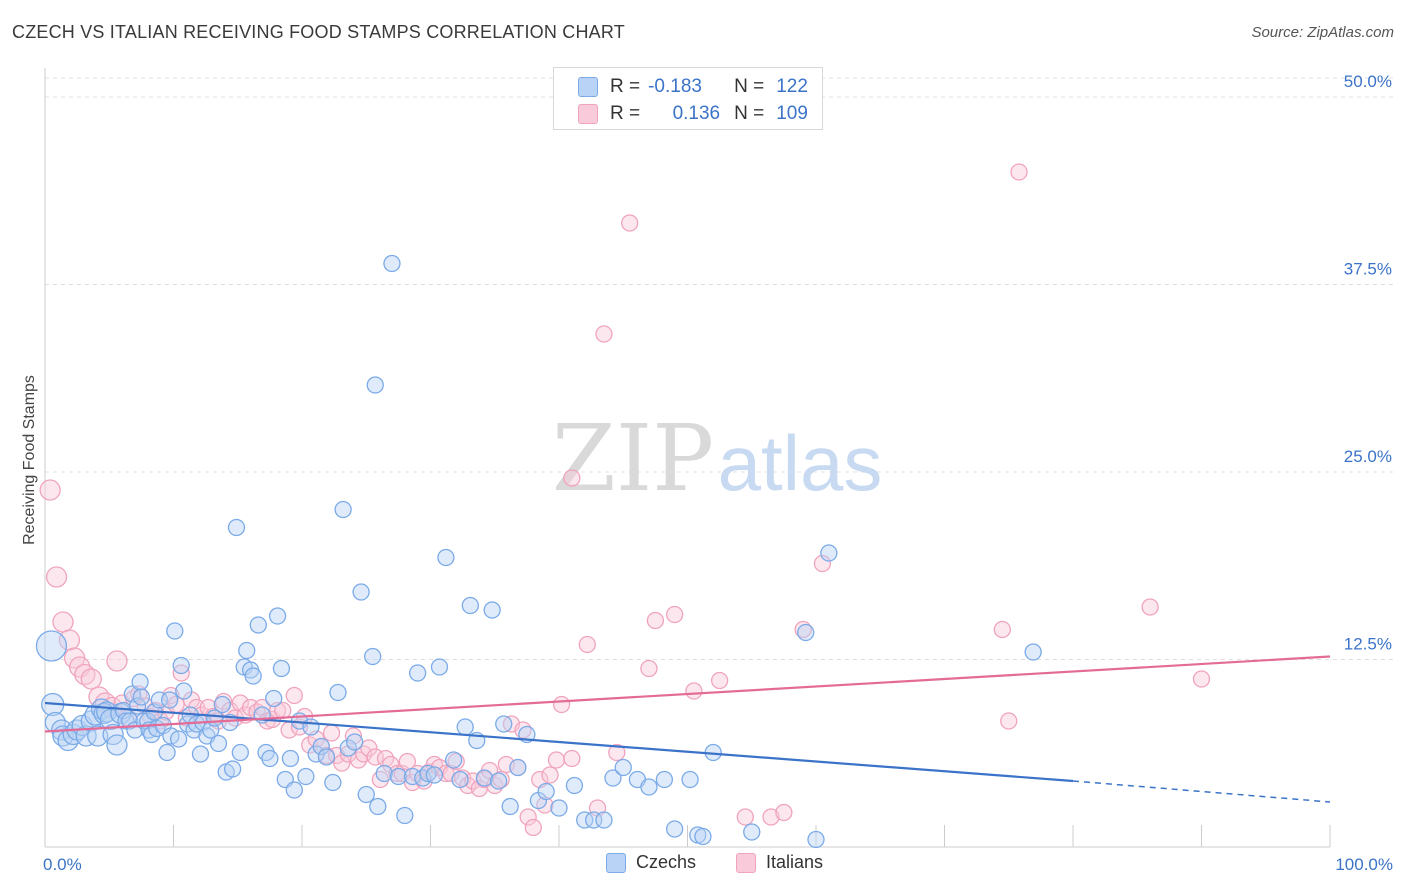 This screenshot has height=892, width=1406. I want to click on y-tick-label: 37.5%, so click(1368, 269).